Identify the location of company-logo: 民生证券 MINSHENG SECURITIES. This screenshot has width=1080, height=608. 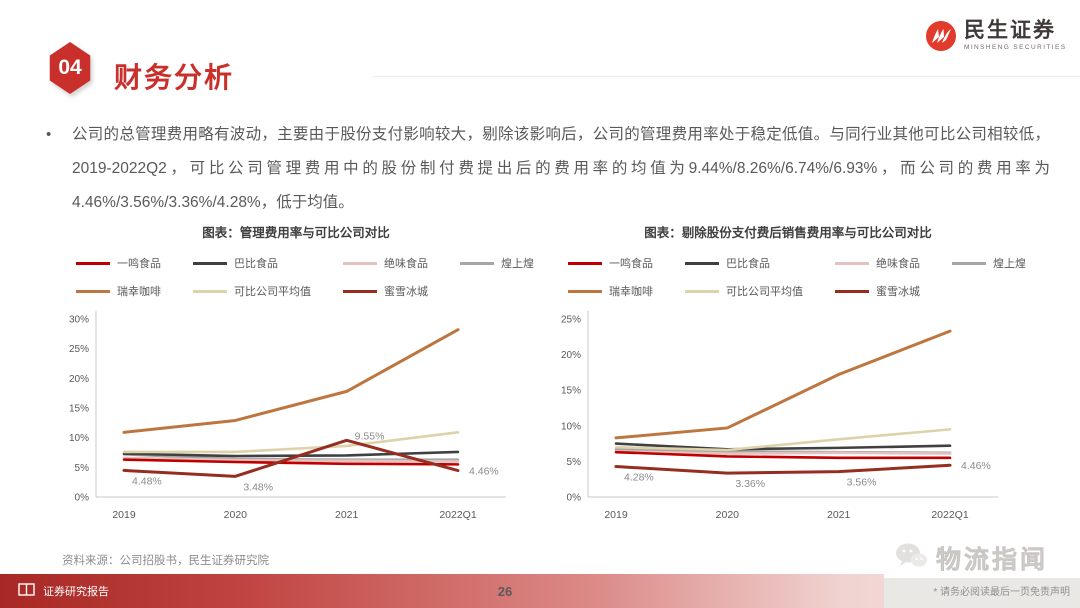
(995, 38).